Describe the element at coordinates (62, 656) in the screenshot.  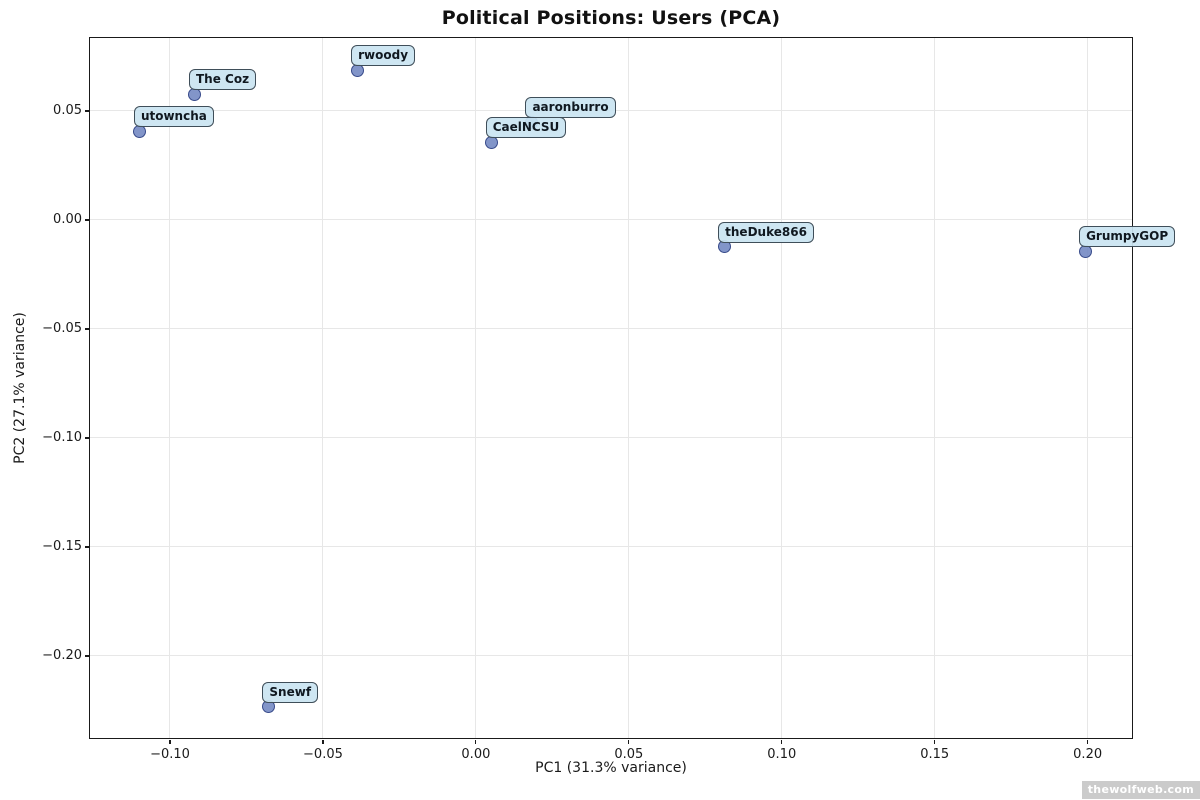
I see `y-axis-tick-label: −0.20` at that location.